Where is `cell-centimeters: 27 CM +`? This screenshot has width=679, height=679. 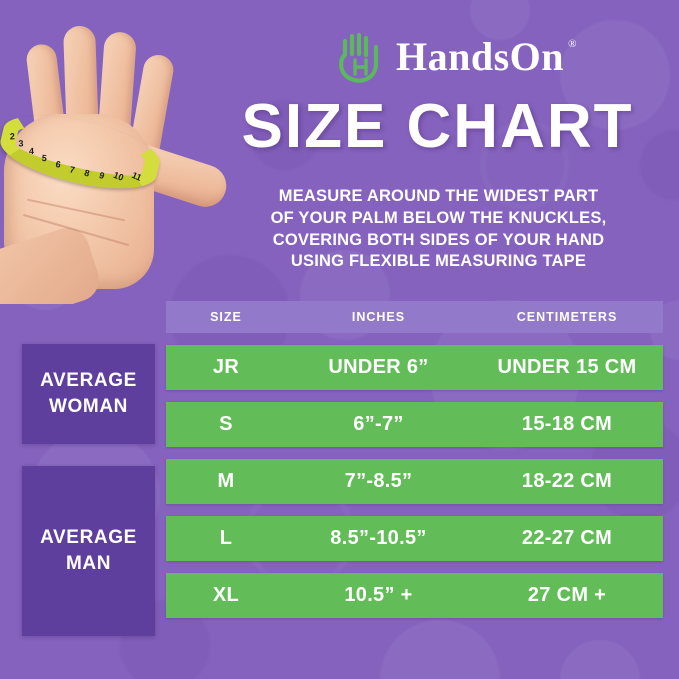
cell-centimeters: 27 CM + is located at coordinates (567, 595).